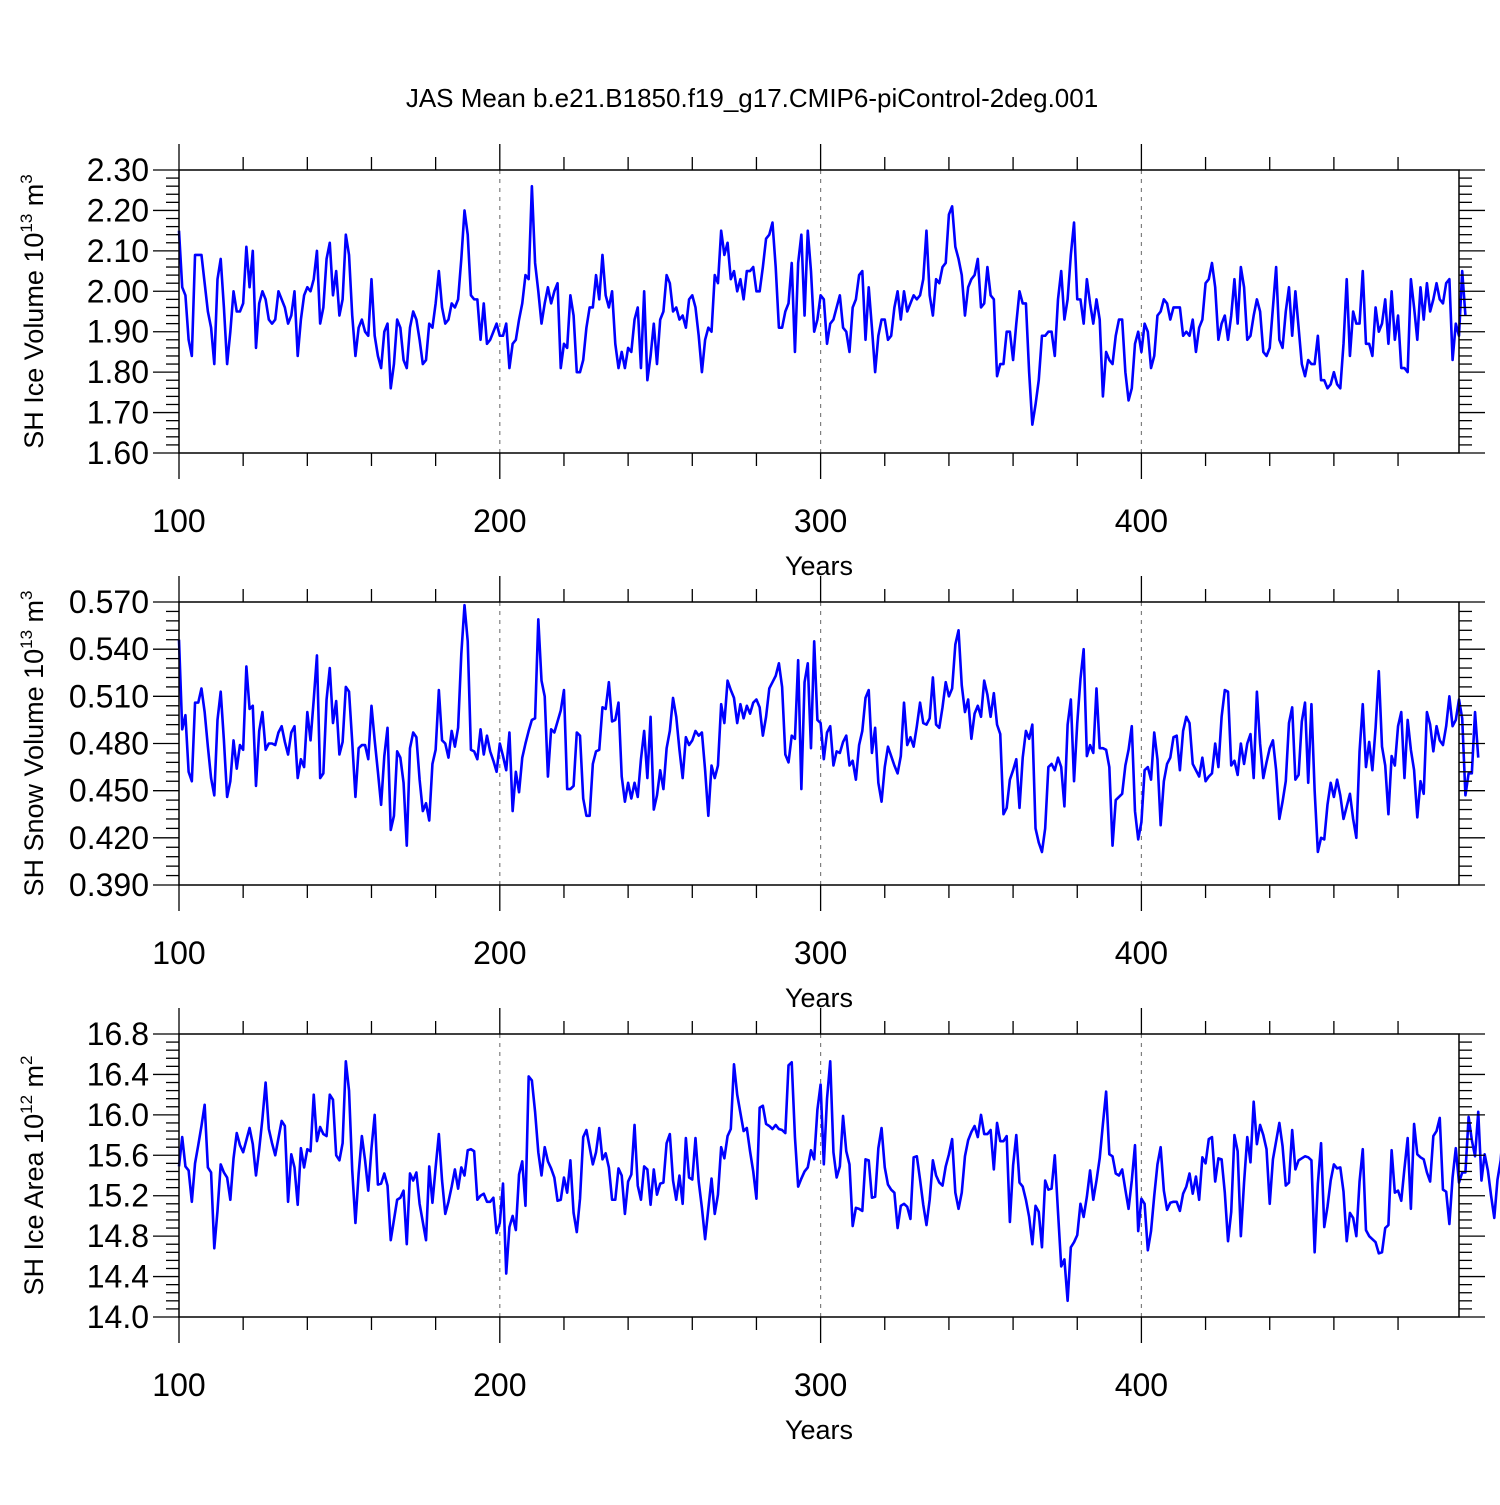  What do you see at coordinates (34, 773) in the screenshot?
I see `y-axis-title-main: SH Snow Volume 10` at bounding box center [34, 773].